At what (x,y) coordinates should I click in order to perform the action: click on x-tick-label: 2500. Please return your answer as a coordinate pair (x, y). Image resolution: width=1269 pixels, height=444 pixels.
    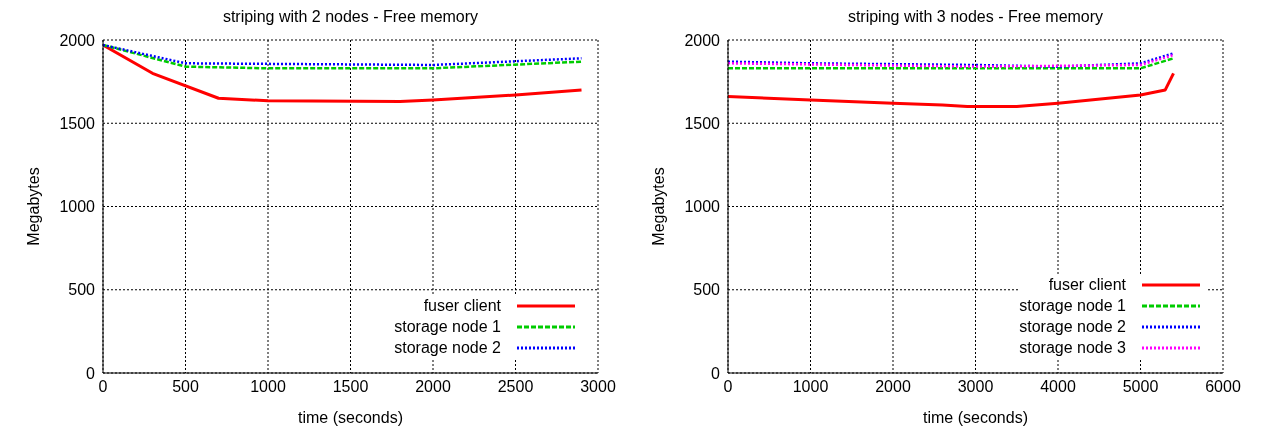
    Looking at the image, I should click on (515, 387).